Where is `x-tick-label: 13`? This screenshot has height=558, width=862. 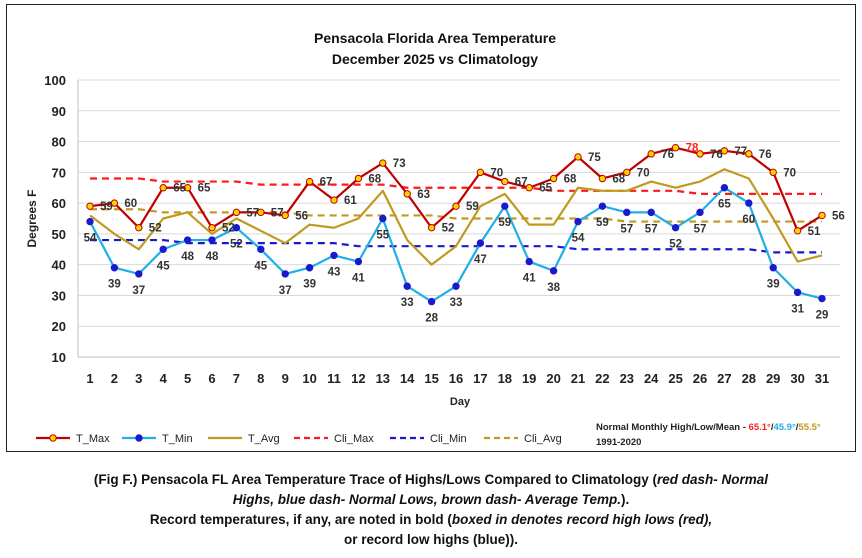 x-tick-label: 13 is located at coordinates (383, 378).